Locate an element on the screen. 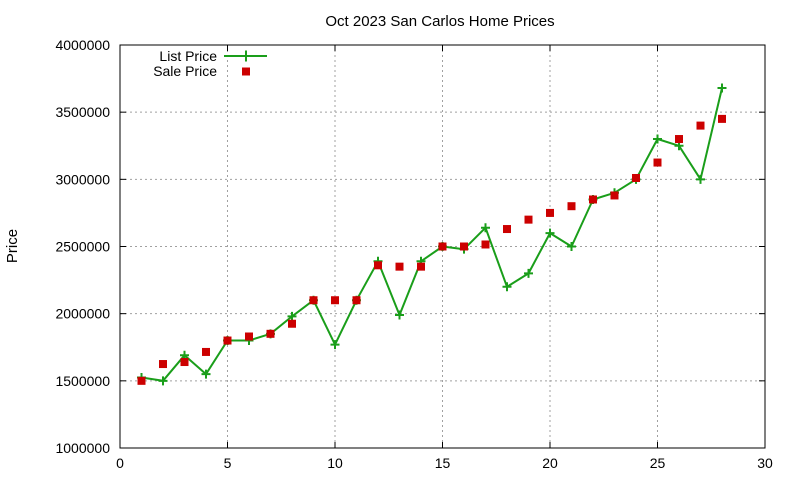 This screenshot has width=800, height=480. y-tick-label: 2000000 is located at coordinates (82, 314).